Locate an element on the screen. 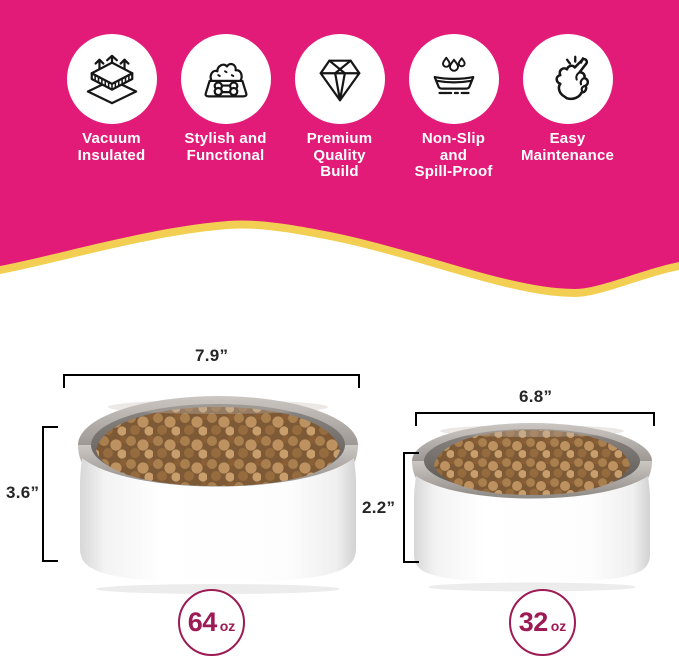 This screenshot has height=663, width=679. feature-non-slip: Non-Slip and Spill-Proof is located at coordinates (453, 107).